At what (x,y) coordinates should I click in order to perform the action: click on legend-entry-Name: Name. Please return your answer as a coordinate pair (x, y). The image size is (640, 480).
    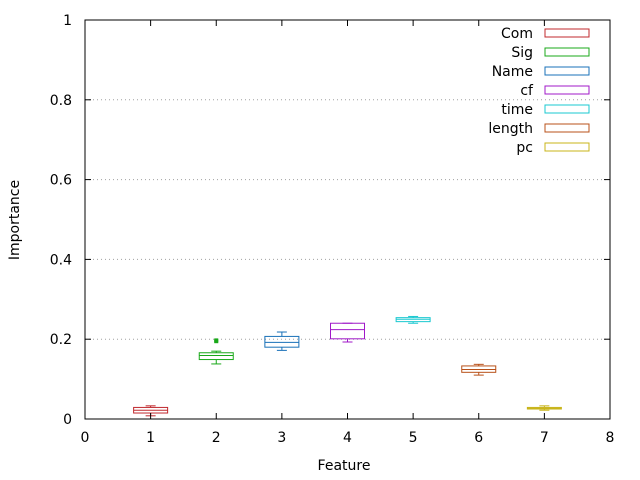
    Looking at the image, I should click on (541, 72).